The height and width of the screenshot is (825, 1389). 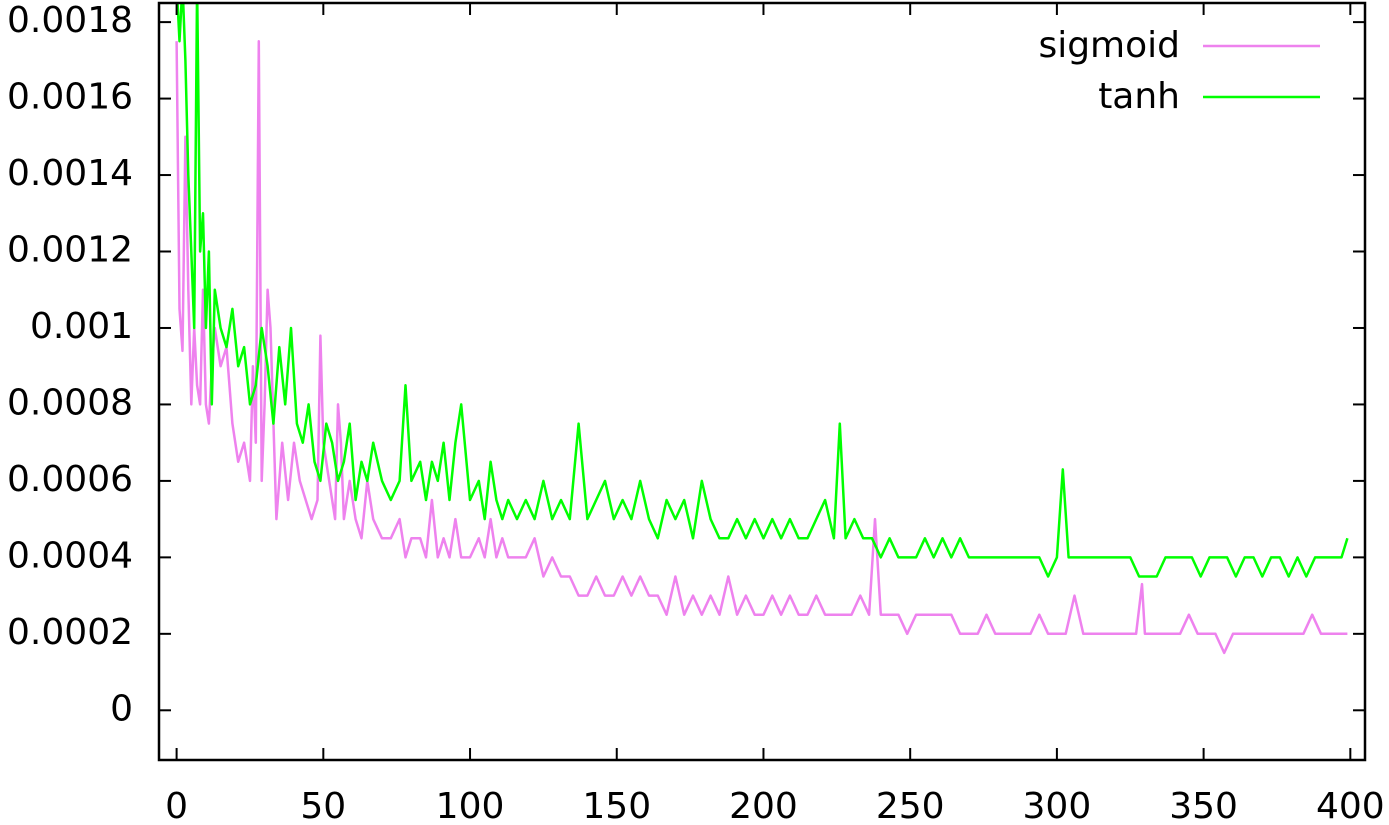 What do you see at coordinates (70, 20) in the screenshot?
I see `y-tick-label: 0.0018` at bounding box center [70, 20].